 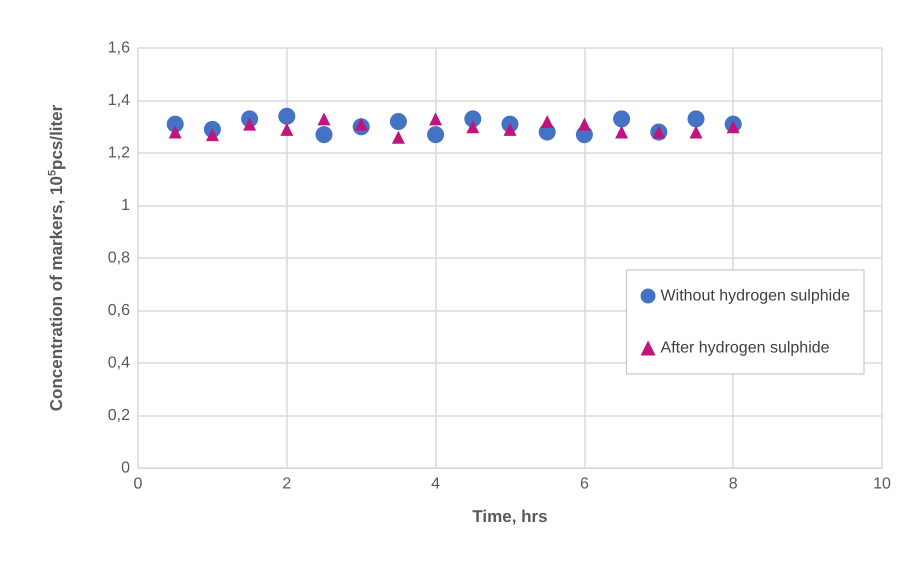 I want to click on y-axis-title: Concentration of markers, 105pcs/liter, so click(x=56, y=258).